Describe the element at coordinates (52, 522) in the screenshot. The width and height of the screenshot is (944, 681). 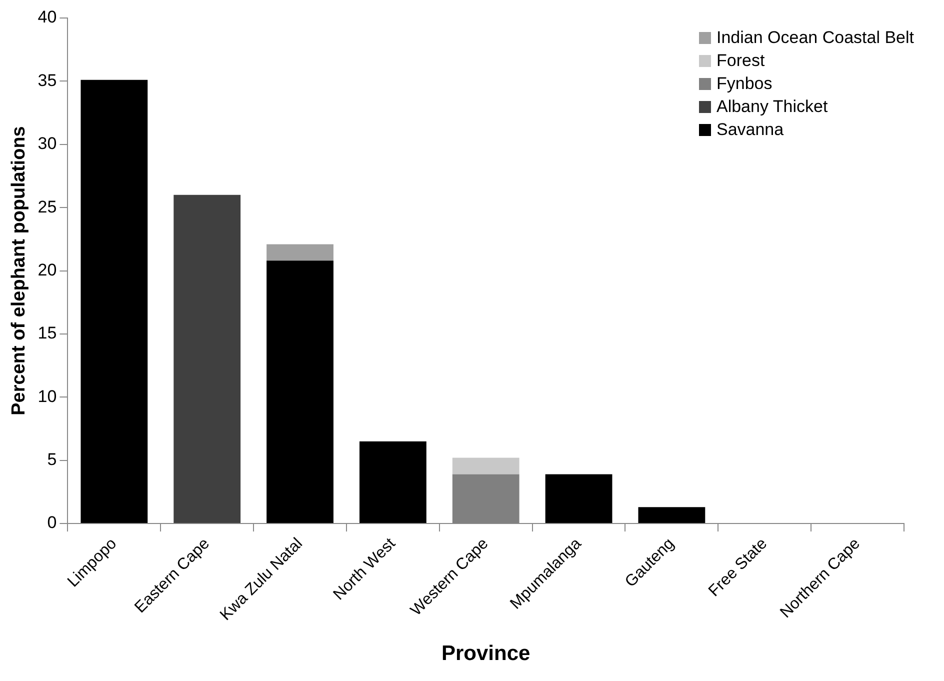
I see `y-tick-label: 0` at that location.